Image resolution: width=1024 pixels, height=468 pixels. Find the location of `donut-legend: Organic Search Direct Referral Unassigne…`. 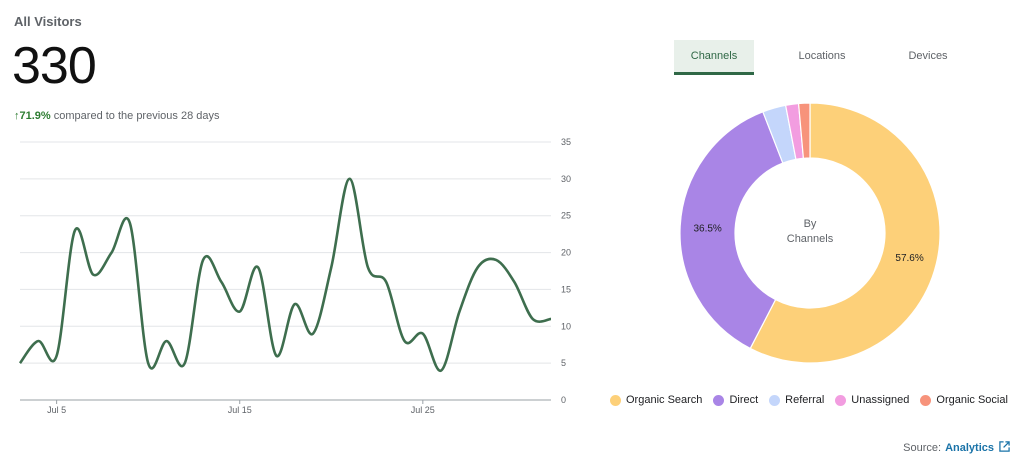

donut-legend: Organic Search Direct Referral Unassigne… is located at coordinates (814, 400).